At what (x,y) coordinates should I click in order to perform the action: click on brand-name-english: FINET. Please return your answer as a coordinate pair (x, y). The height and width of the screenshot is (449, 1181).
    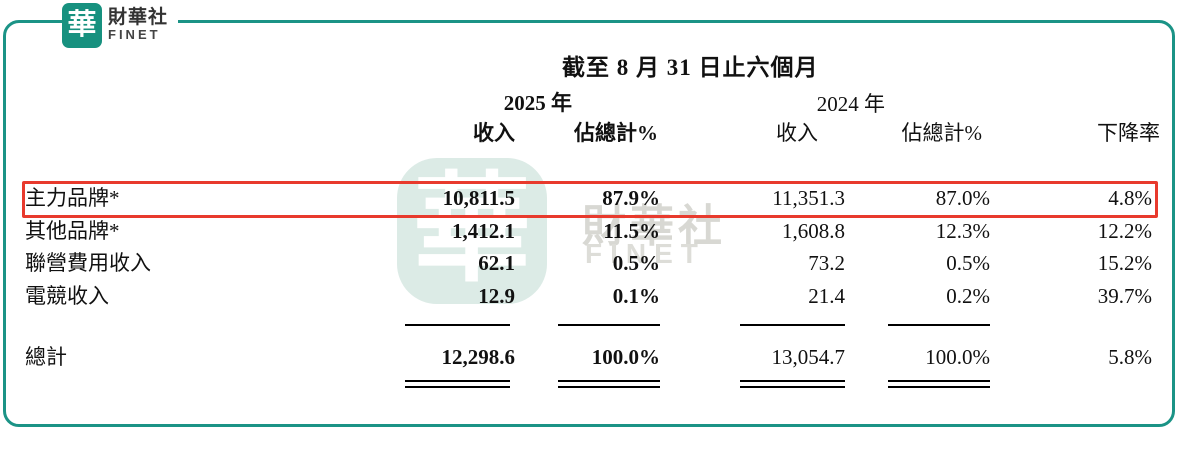
    Looking at the image, I should click on (134, 34).